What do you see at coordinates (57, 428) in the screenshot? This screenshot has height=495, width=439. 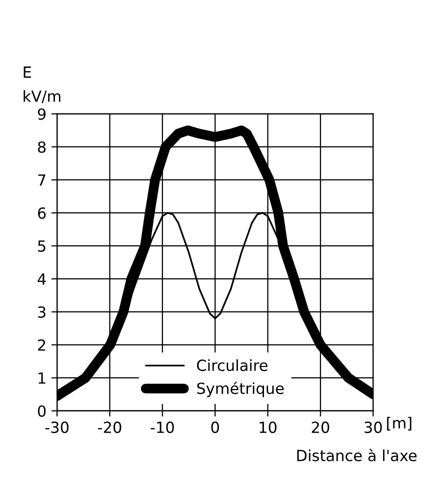 I see `x-tick-label: -30` at bounding box center [57, 428].